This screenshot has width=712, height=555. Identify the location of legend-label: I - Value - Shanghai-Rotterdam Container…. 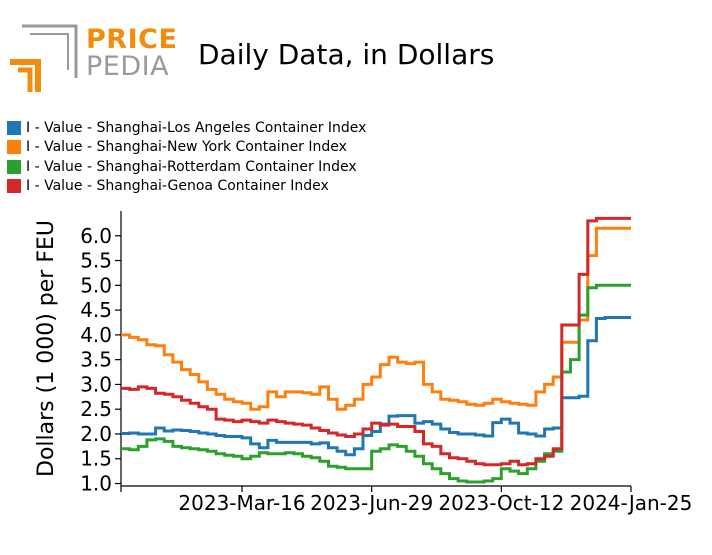
(191, 166).